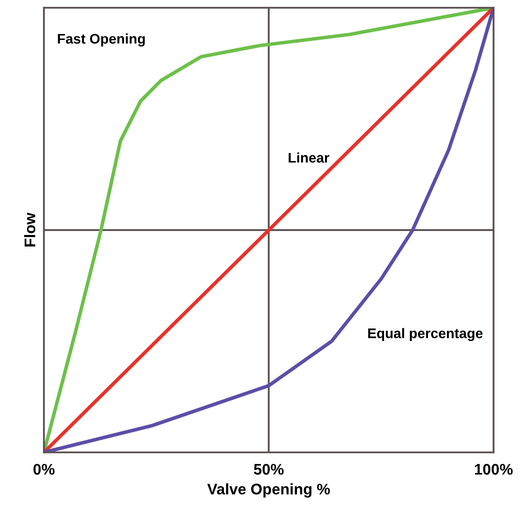  I want to click on y-axis-title: Flow, so click(30, 229).